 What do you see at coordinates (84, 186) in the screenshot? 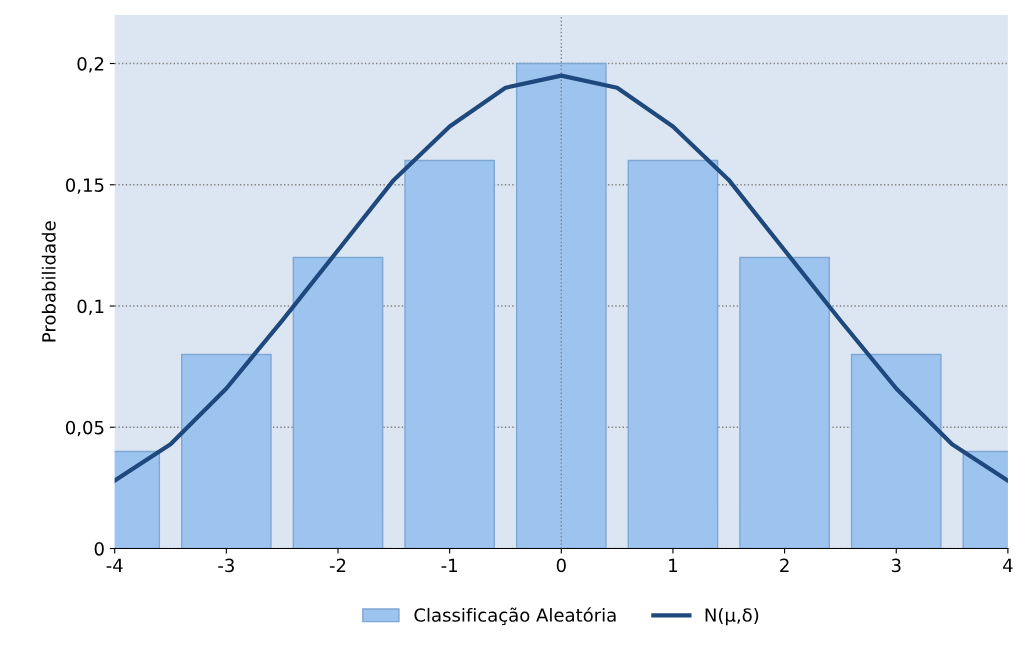
I see `y-tick-label: 0,15` at bounding box center [84, 186].